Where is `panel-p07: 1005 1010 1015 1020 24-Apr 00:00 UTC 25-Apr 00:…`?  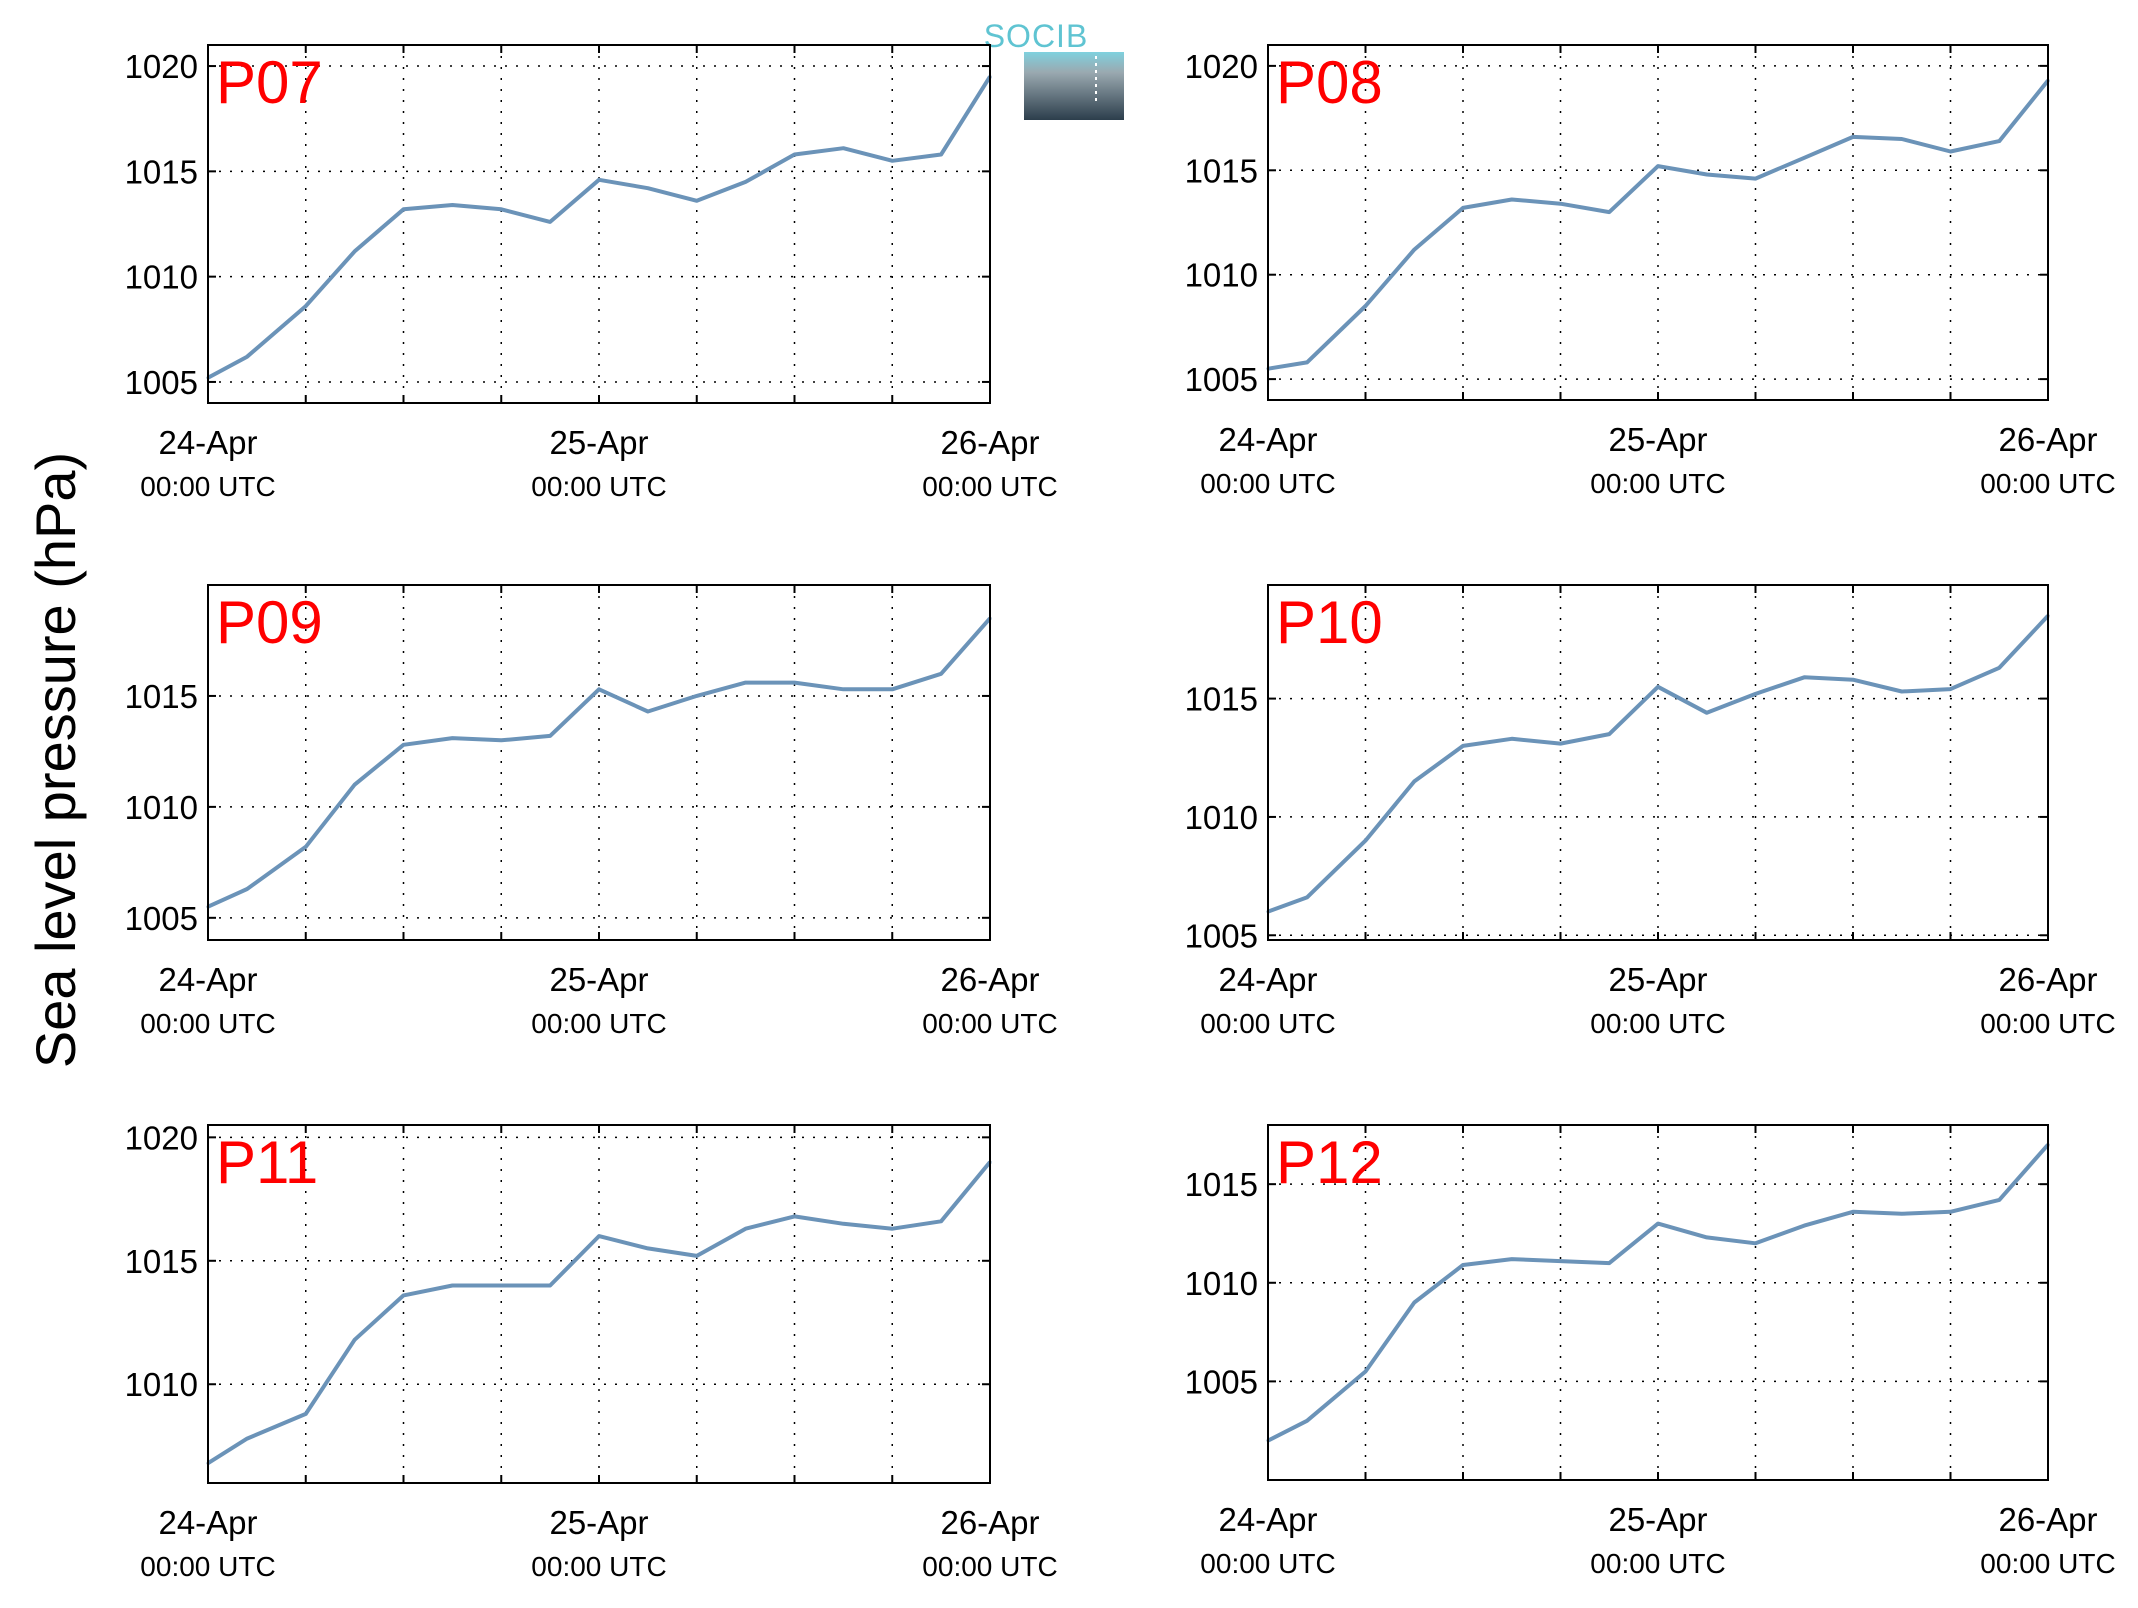
panel-p07: 1005 1010 1015 1020 24-Apr 00:00 UTC 25-Apr 00:… is located at coordinates (591, 273).